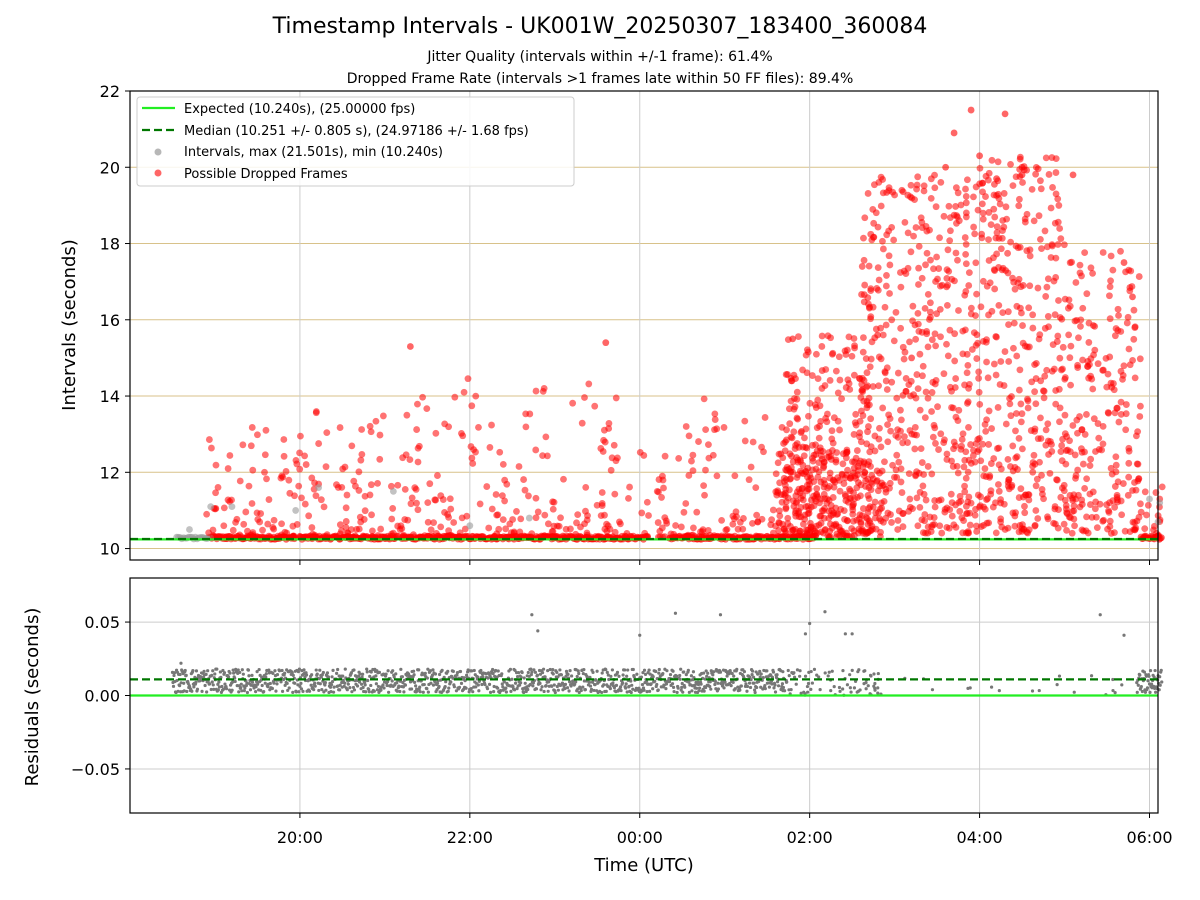 This screenshot has width=1200, height=900. What do you see at coordinates (100, 696) in the screenshot?
I see `bottom-y-ticks: −0.050.000.05` at bounding box center [100, 696].